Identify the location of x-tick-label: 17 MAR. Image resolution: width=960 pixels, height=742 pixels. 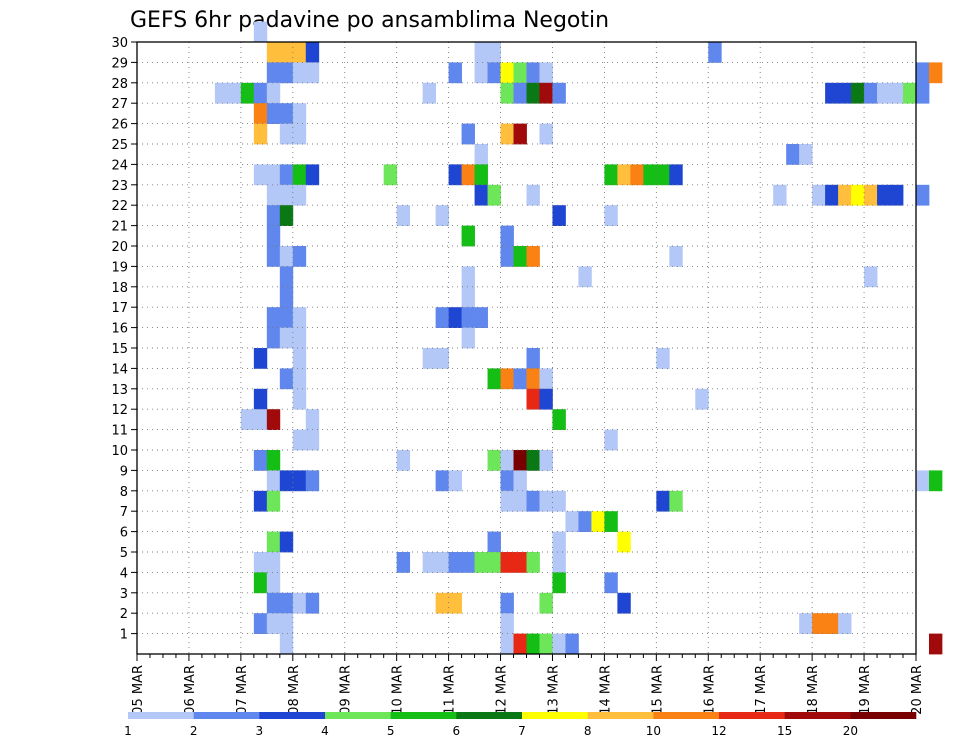
(761, 690).